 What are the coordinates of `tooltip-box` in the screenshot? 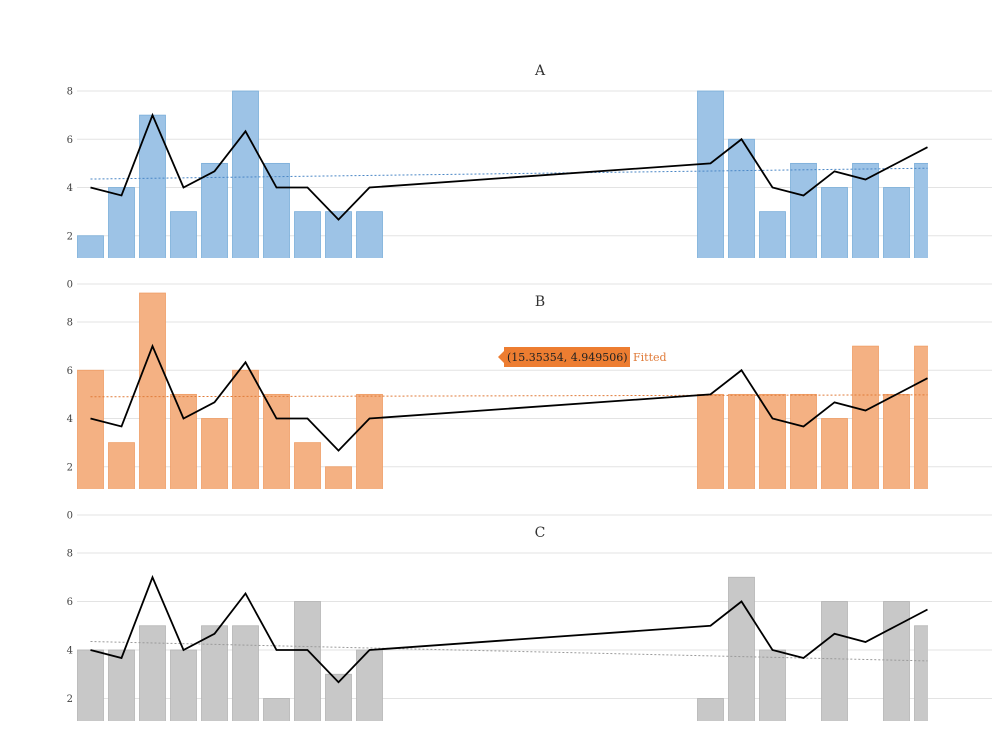 It's located at (567, 357).